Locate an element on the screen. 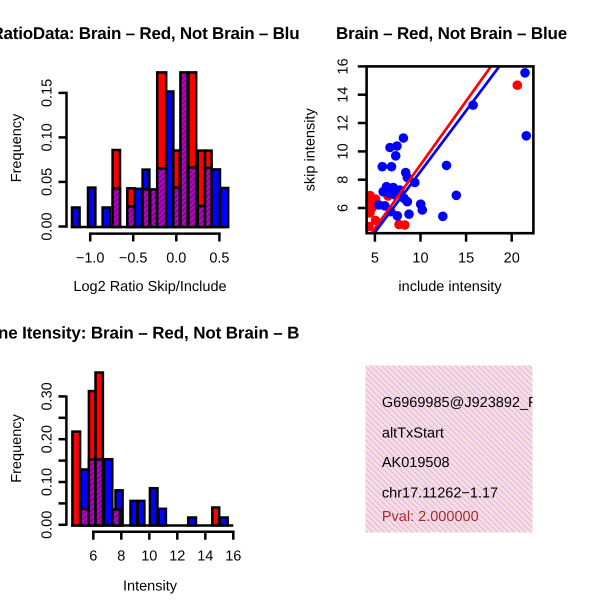 This screenshot has height=600, width=600. svg-text:RatioData: Brain – Red, Not Br: RatioData: Brain – Red, Not Brain – Blue is located at coordinates (154, 33).